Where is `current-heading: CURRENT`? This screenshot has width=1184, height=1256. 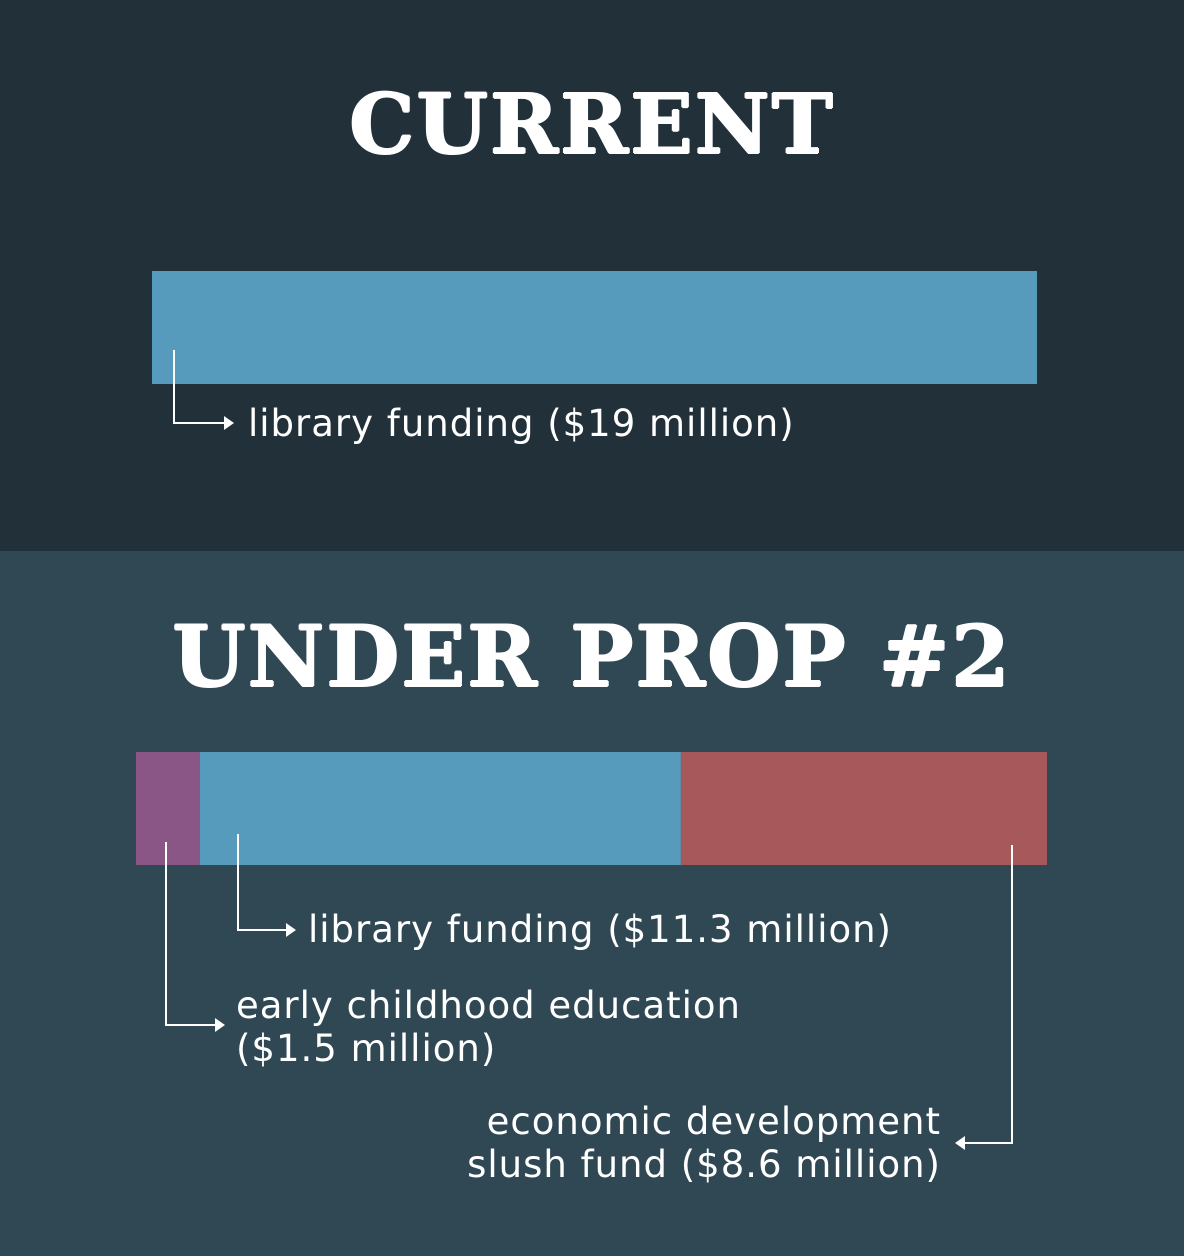
current-heading: CURRENT is located at coordinates (592, 125).